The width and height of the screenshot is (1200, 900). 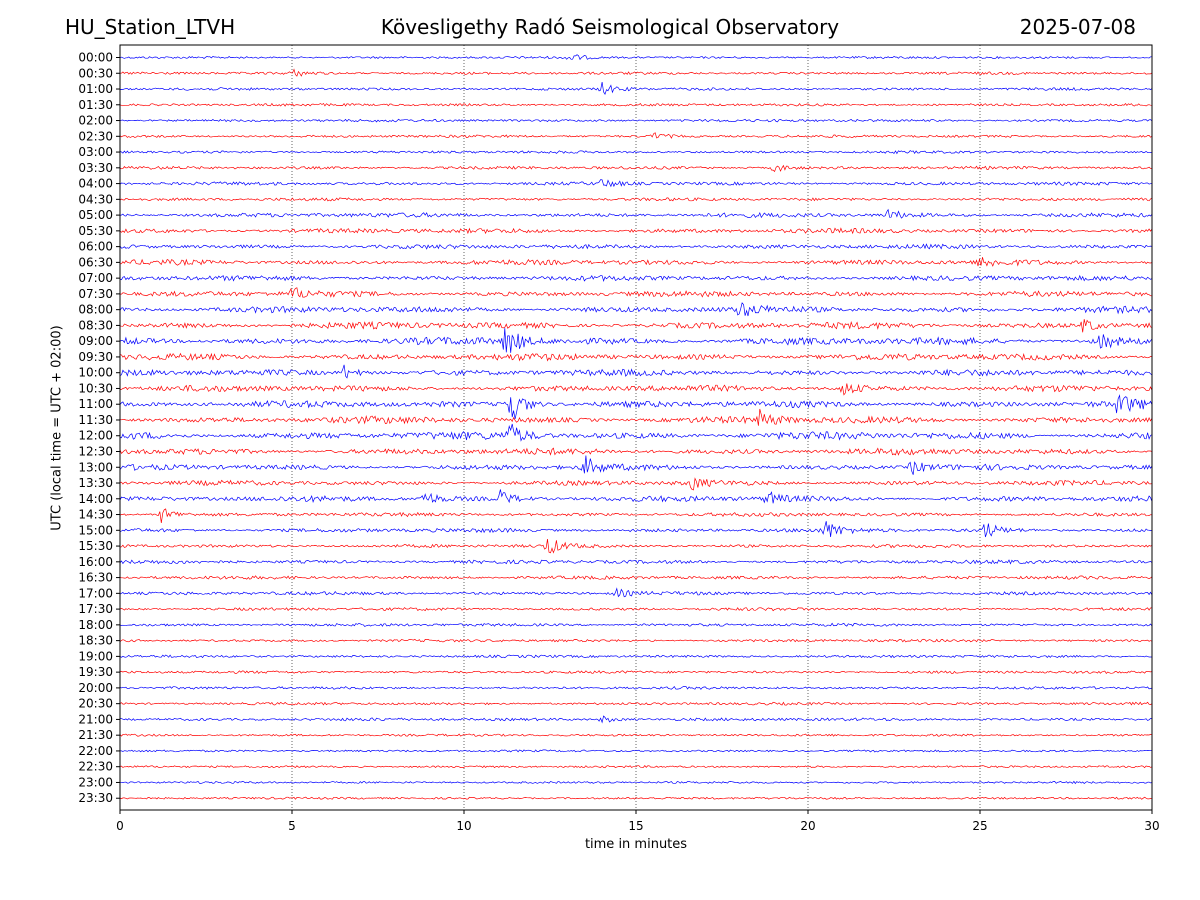 What do you see at coordinates (95, 530) in the screenshot?
I see `y-tick-label: 15:00` at bounding box center [95, 530].